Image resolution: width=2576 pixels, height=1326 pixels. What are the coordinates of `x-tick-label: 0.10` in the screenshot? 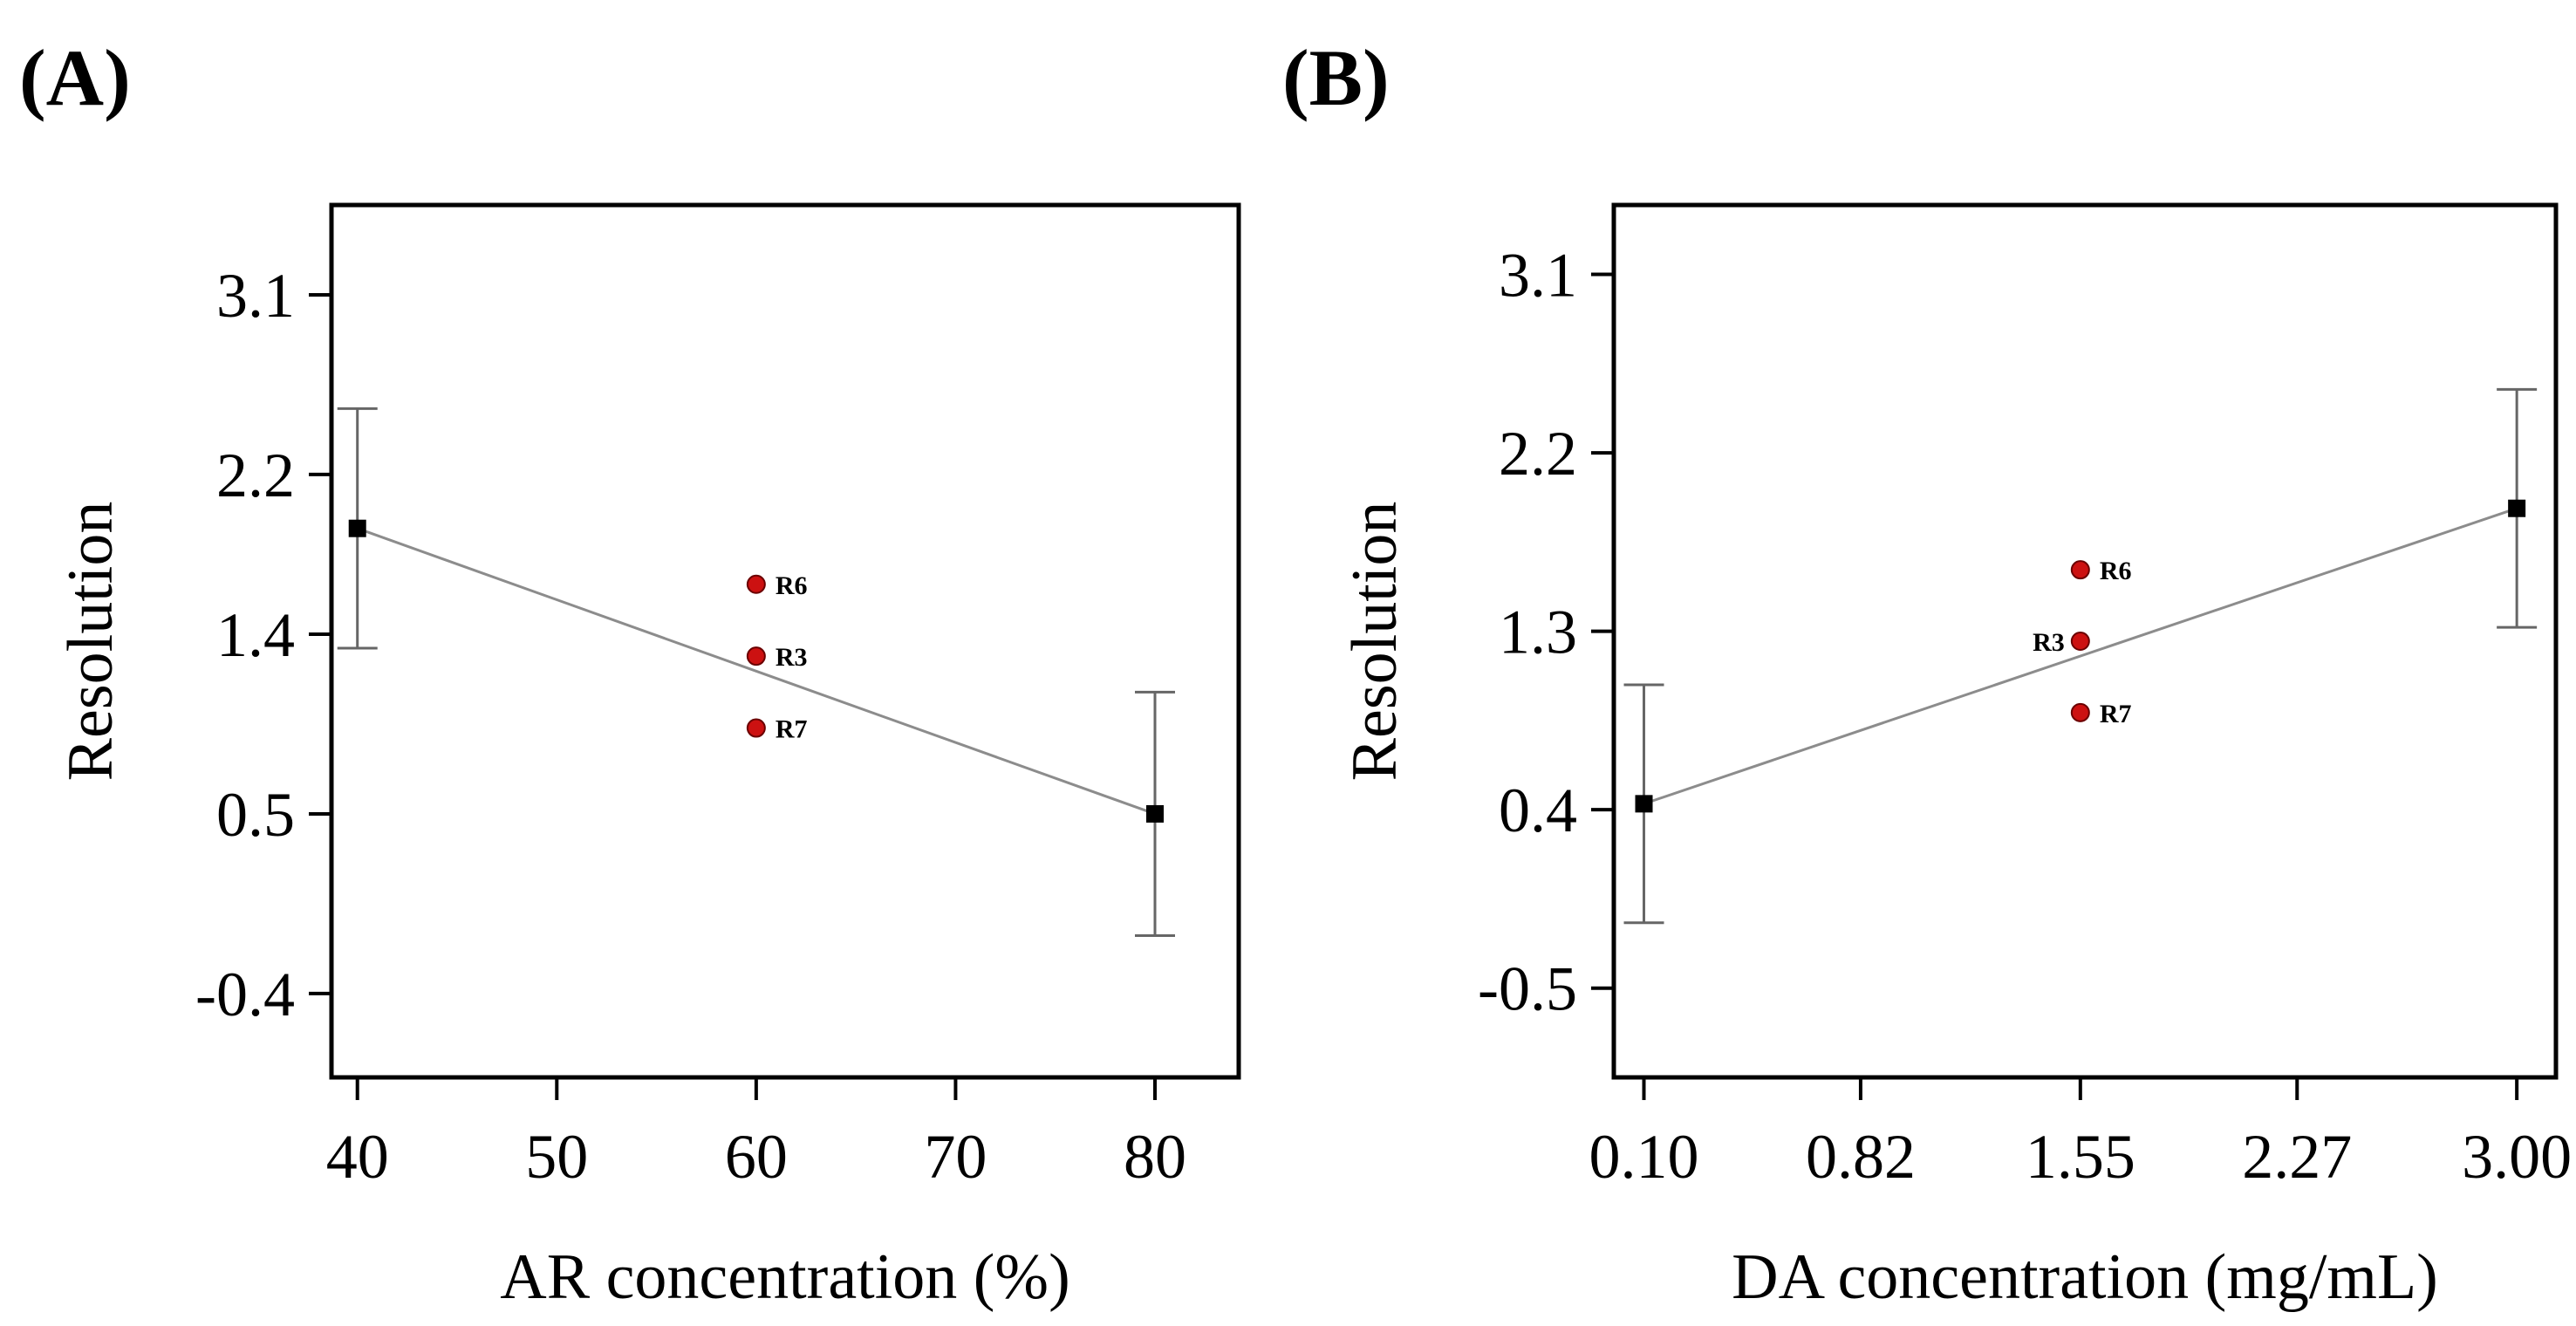 It's located at (1644, 1157).